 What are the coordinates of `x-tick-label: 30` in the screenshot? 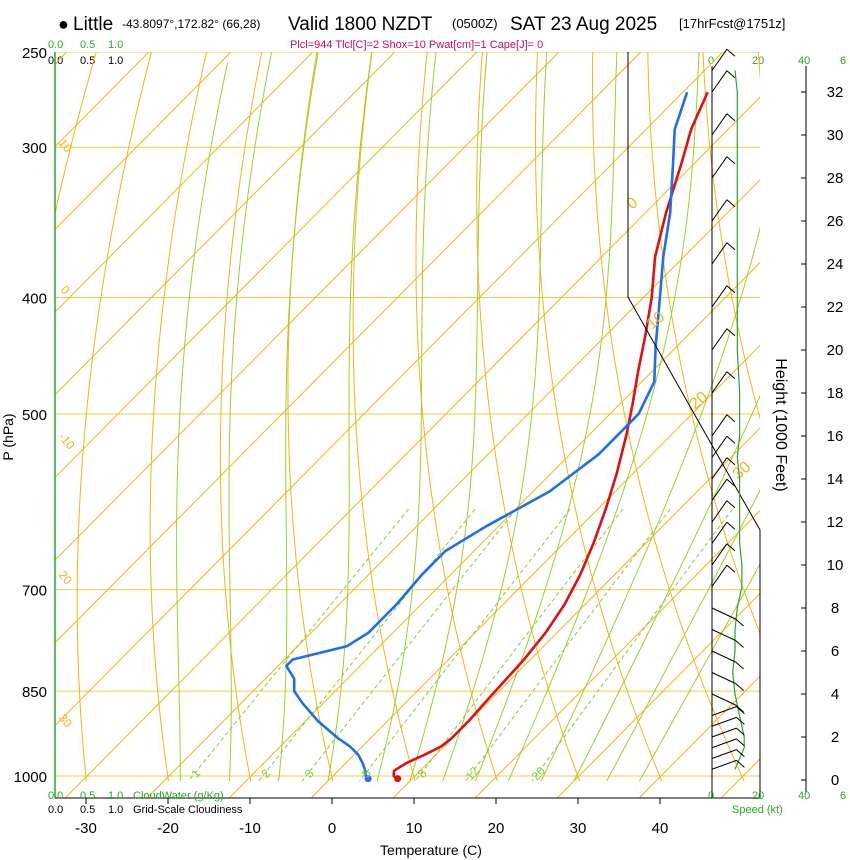 It's located at (578, 828).